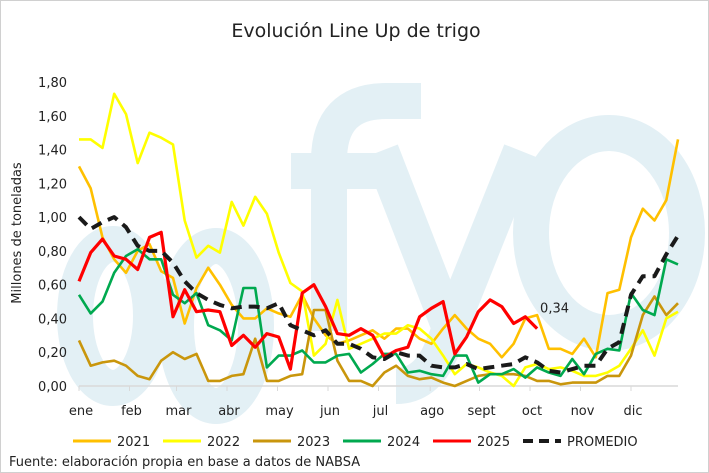  I want to click on y-tick-label: 1,60, so click(52, 117).